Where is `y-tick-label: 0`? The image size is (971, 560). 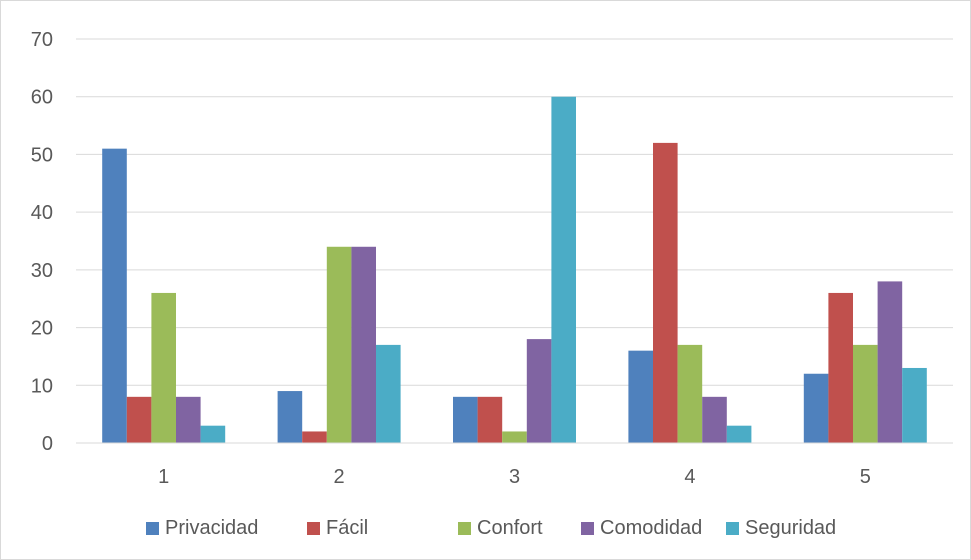
y-tick-label: 0 is located at coordinates (47, 444).